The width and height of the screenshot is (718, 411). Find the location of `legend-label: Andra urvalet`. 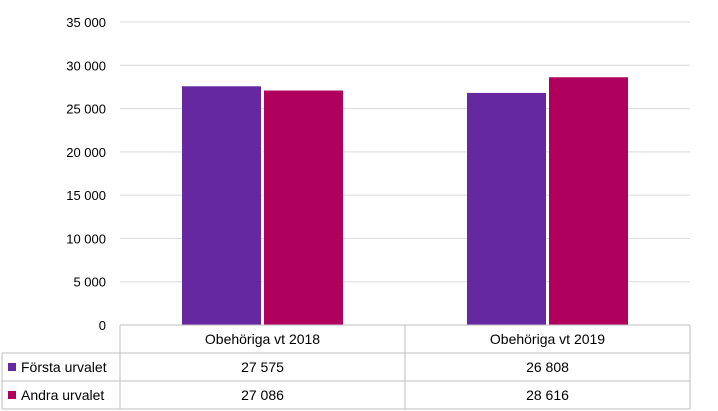

legend-label: Andra urvalet is located at coordinates (62, 395).